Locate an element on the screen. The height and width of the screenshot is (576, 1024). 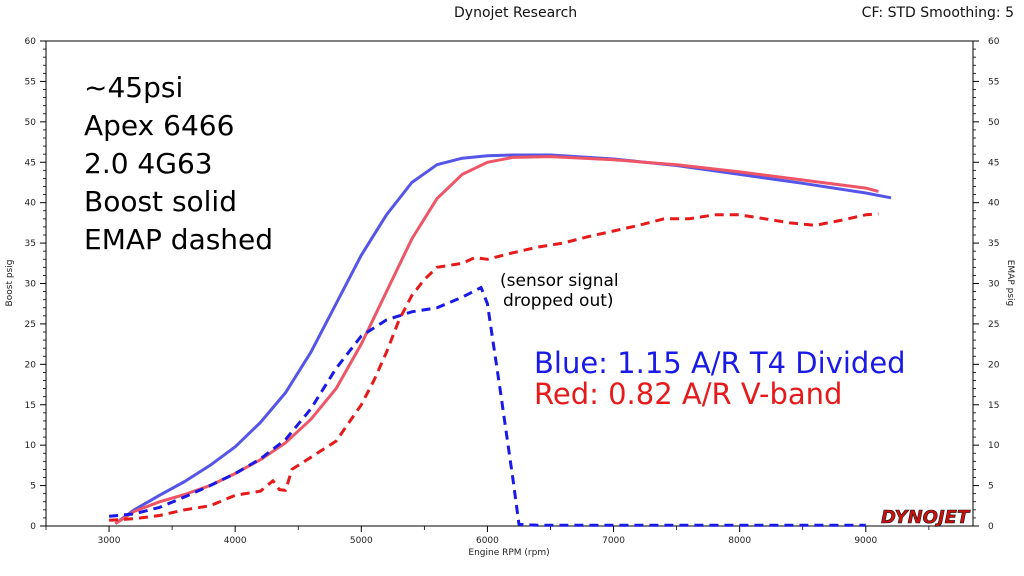
y-tick-label-right: 40 is located at coordinates (994, 204).